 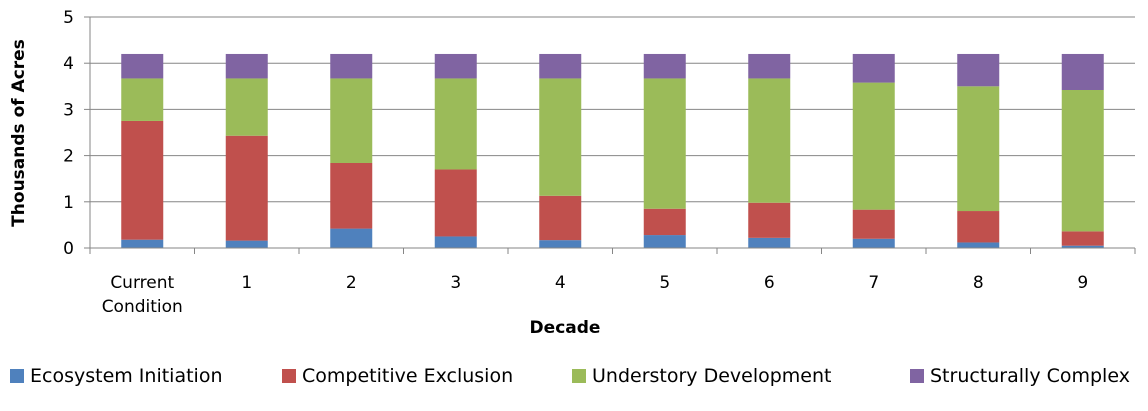 I want to click on legend-item: Ecosystem Initiation, so click(x=116, y=376).